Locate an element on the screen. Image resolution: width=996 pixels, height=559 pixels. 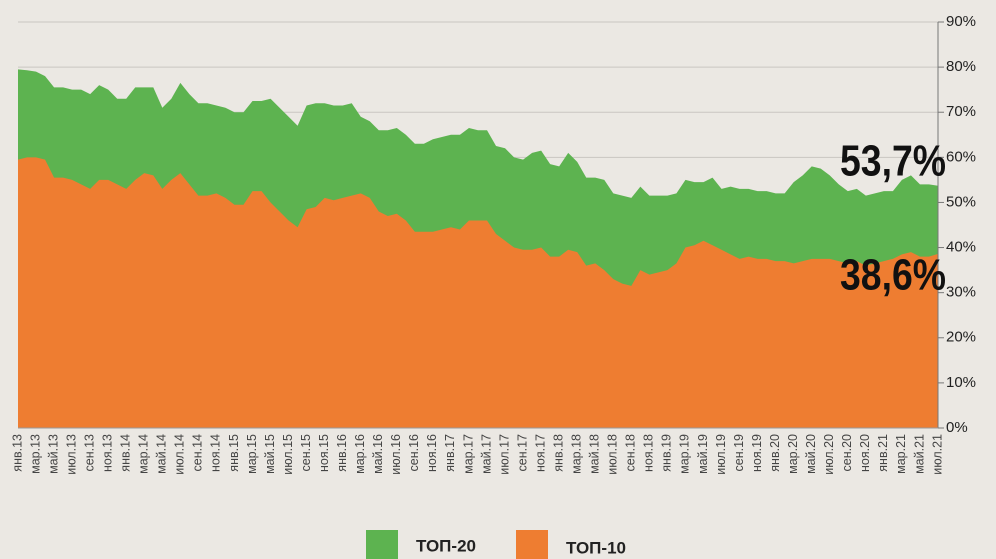
y-tick-label: 0% is located at coordinates (957, 427).